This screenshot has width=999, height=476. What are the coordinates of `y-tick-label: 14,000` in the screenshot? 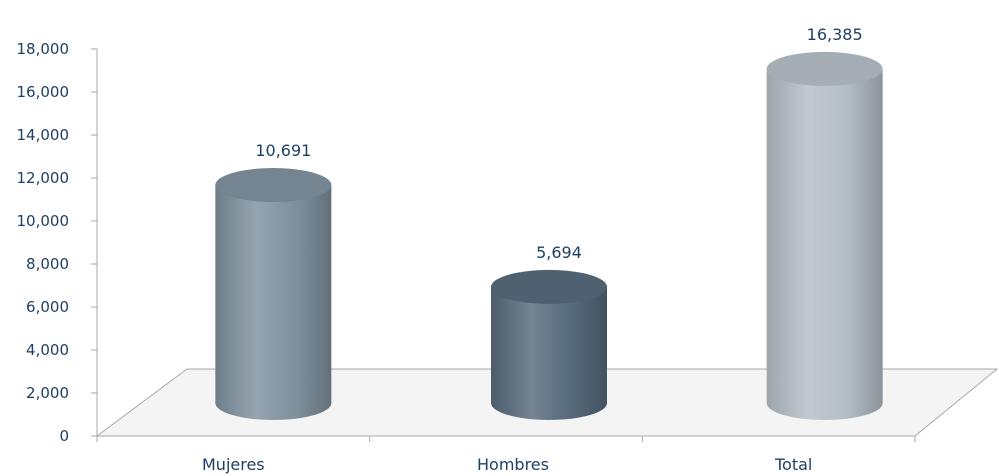 It's located at (43, 135).